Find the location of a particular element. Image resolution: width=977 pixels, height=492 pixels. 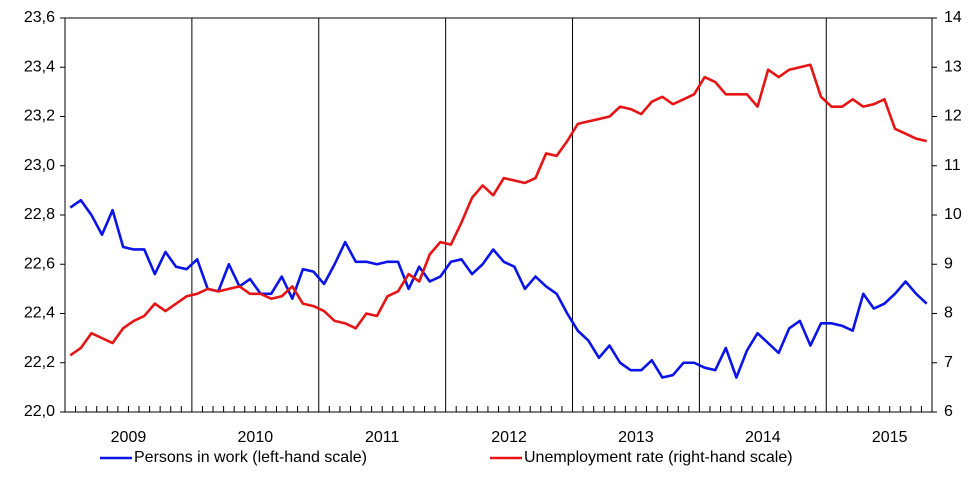

y2-tick-label: 8 is located at coordinates (948, 313).